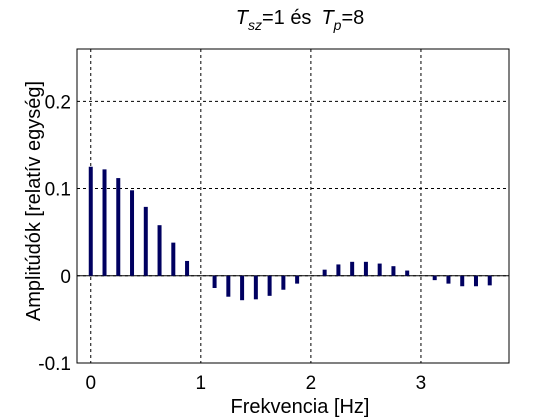 The width and height of the screenshot is (560, 420). Describe the element at coordinates (90, 383) in the screenshot. I see `x-tick-label: 0` at that location.